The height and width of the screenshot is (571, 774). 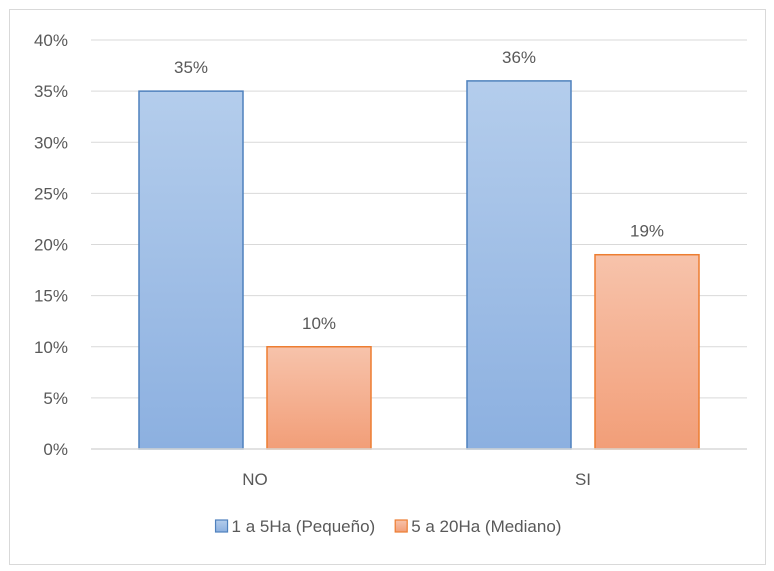 I want to click on y-tick-label: 25%, so click(x=51, y=193).